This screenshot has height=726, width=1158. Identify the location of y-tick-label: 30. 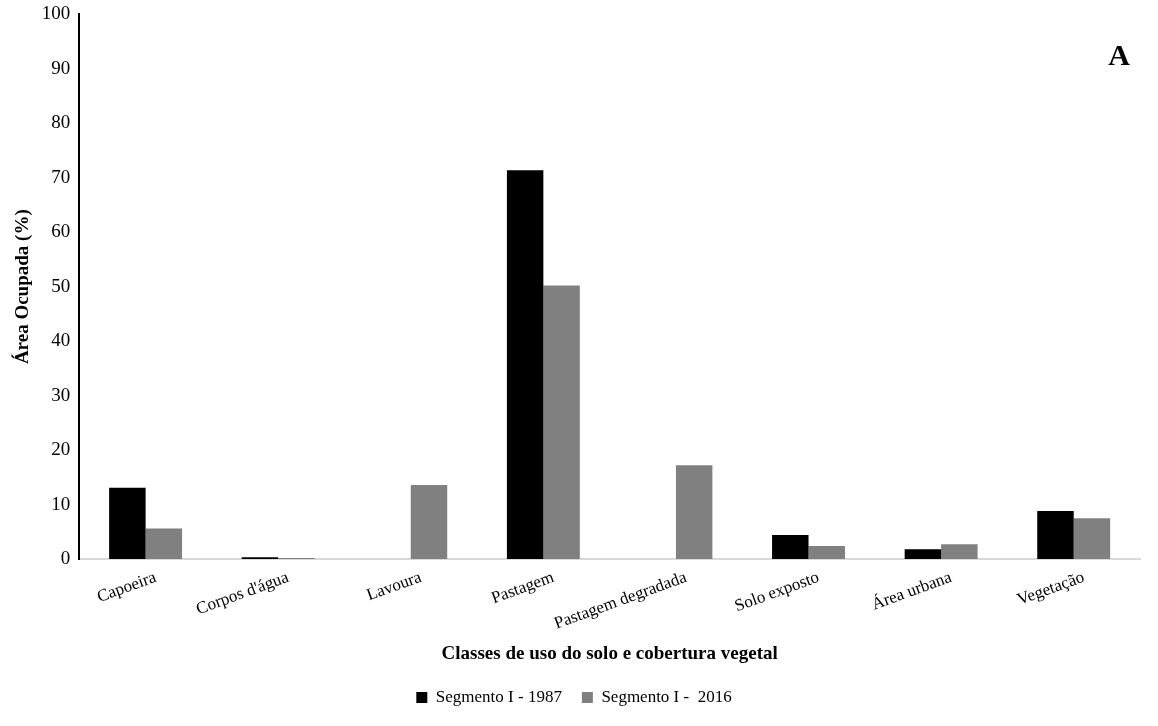
(61, 394).